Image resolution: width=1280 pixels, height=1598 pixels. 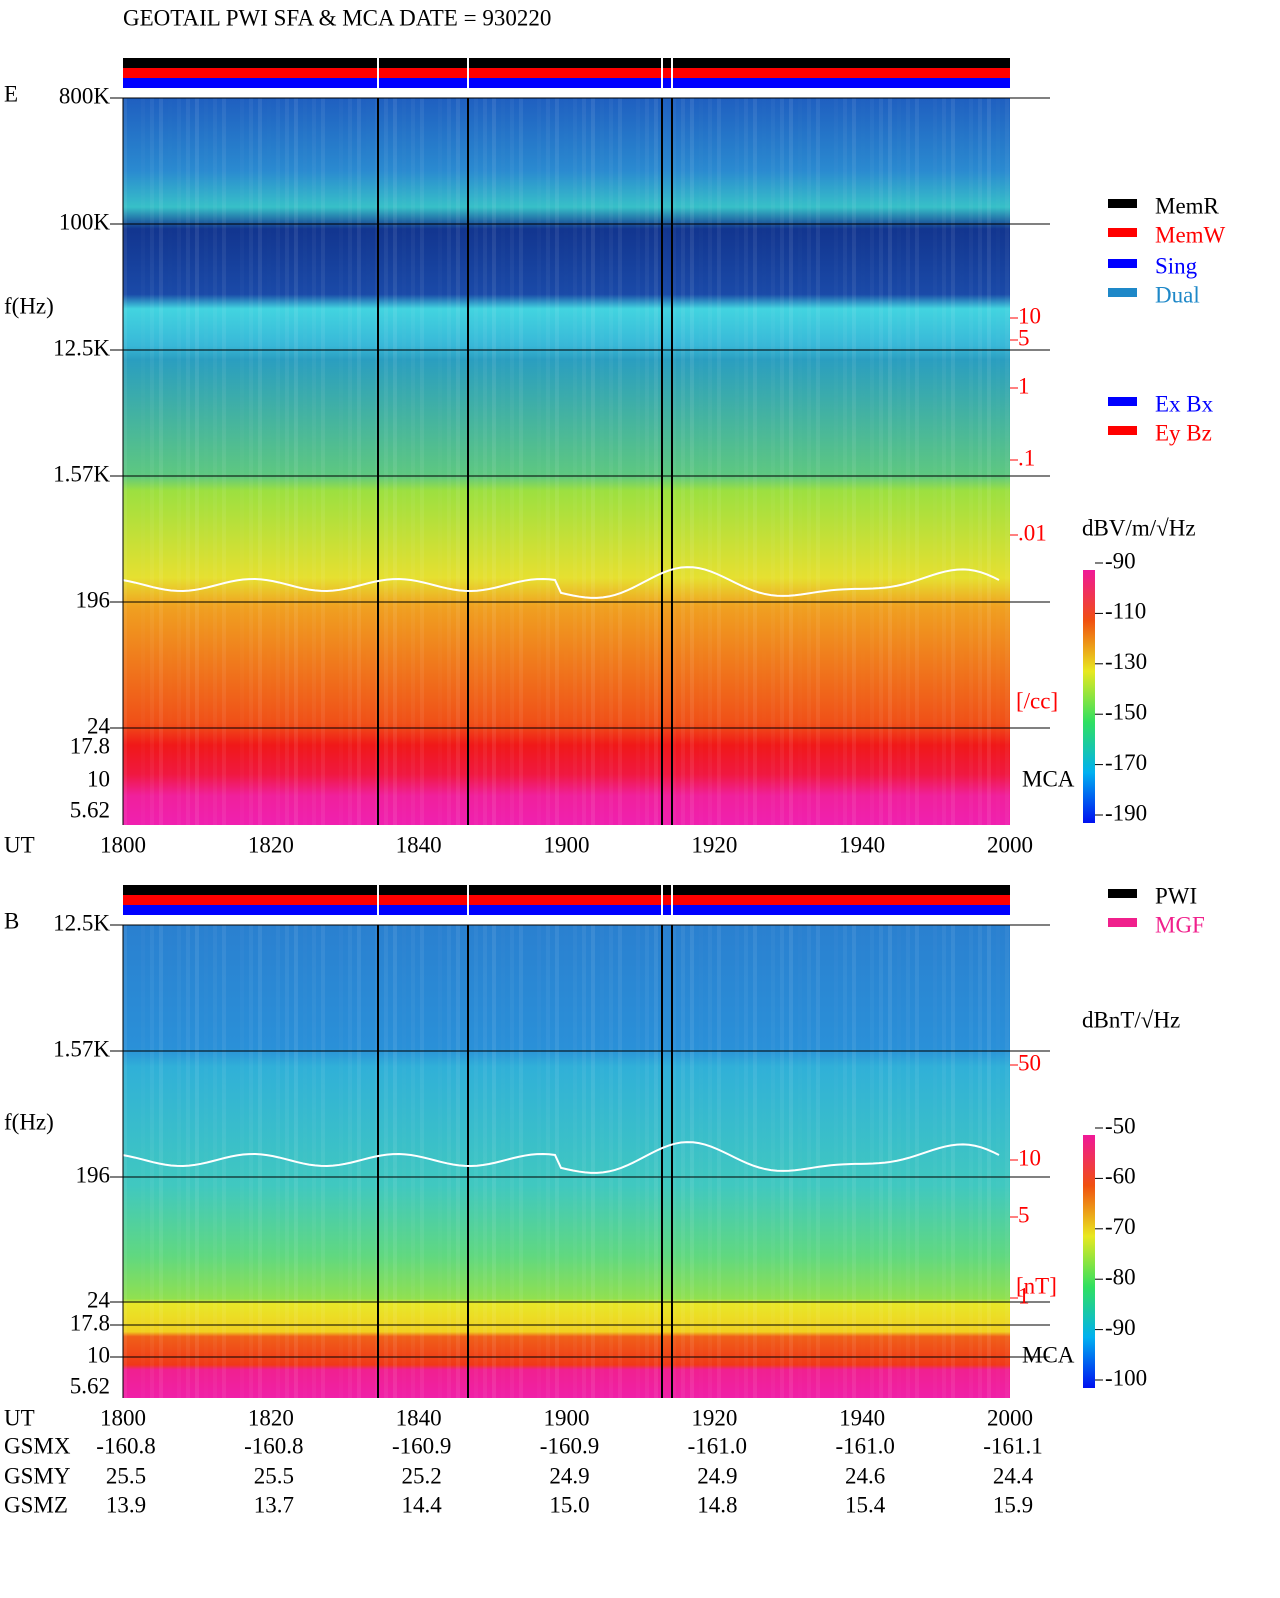 I want to click on orbit-value: -160.8, so click(x=273, y=1445).